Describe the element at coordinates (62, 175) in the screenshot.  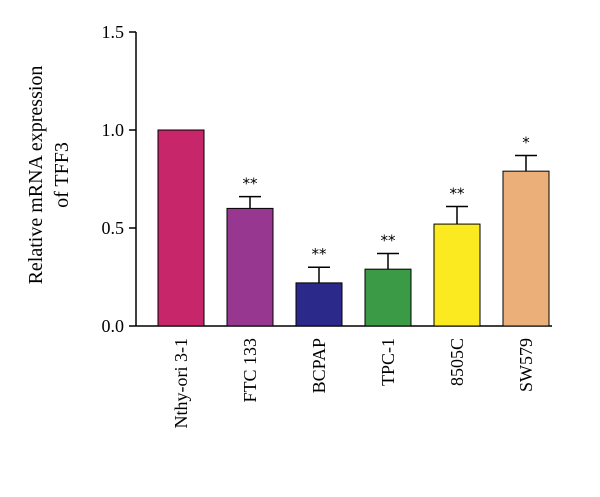
I see `y-axis-label-line-2: of TFF3` at that location.